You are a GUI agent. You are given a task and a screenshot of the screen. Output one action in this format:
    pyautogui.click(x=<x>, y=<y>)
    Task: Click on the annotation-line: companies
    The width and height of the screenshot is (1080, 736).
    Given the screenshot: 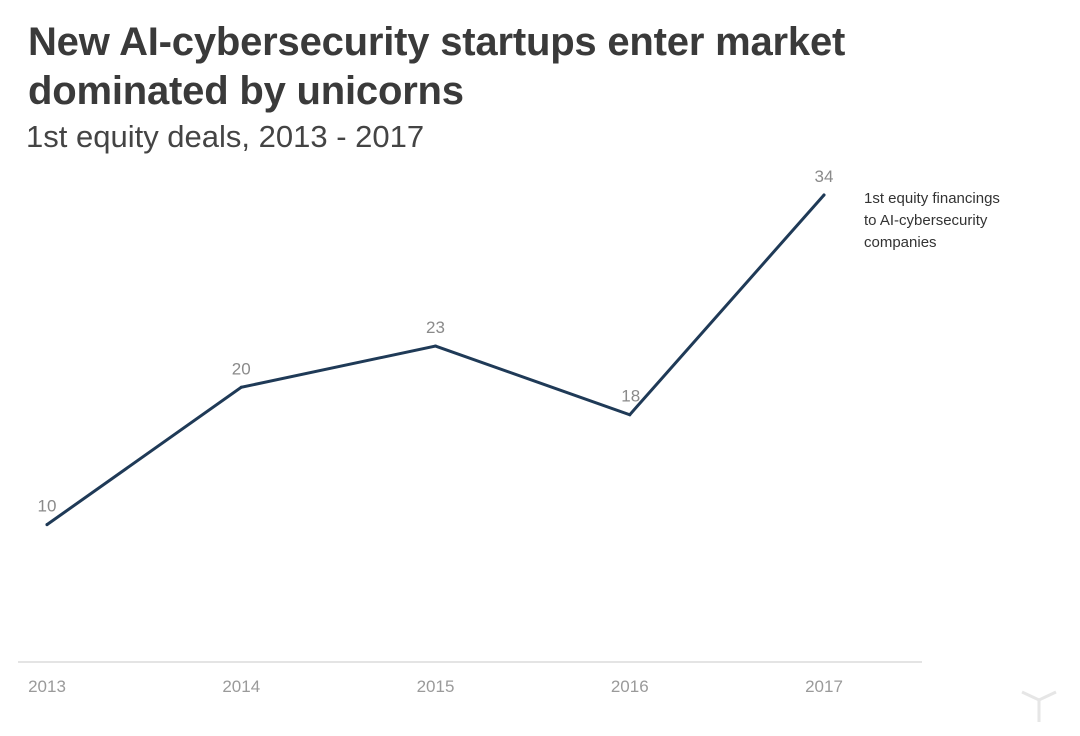 What is the action you would take?
    pyautogui.click(x=900, y=242)
    